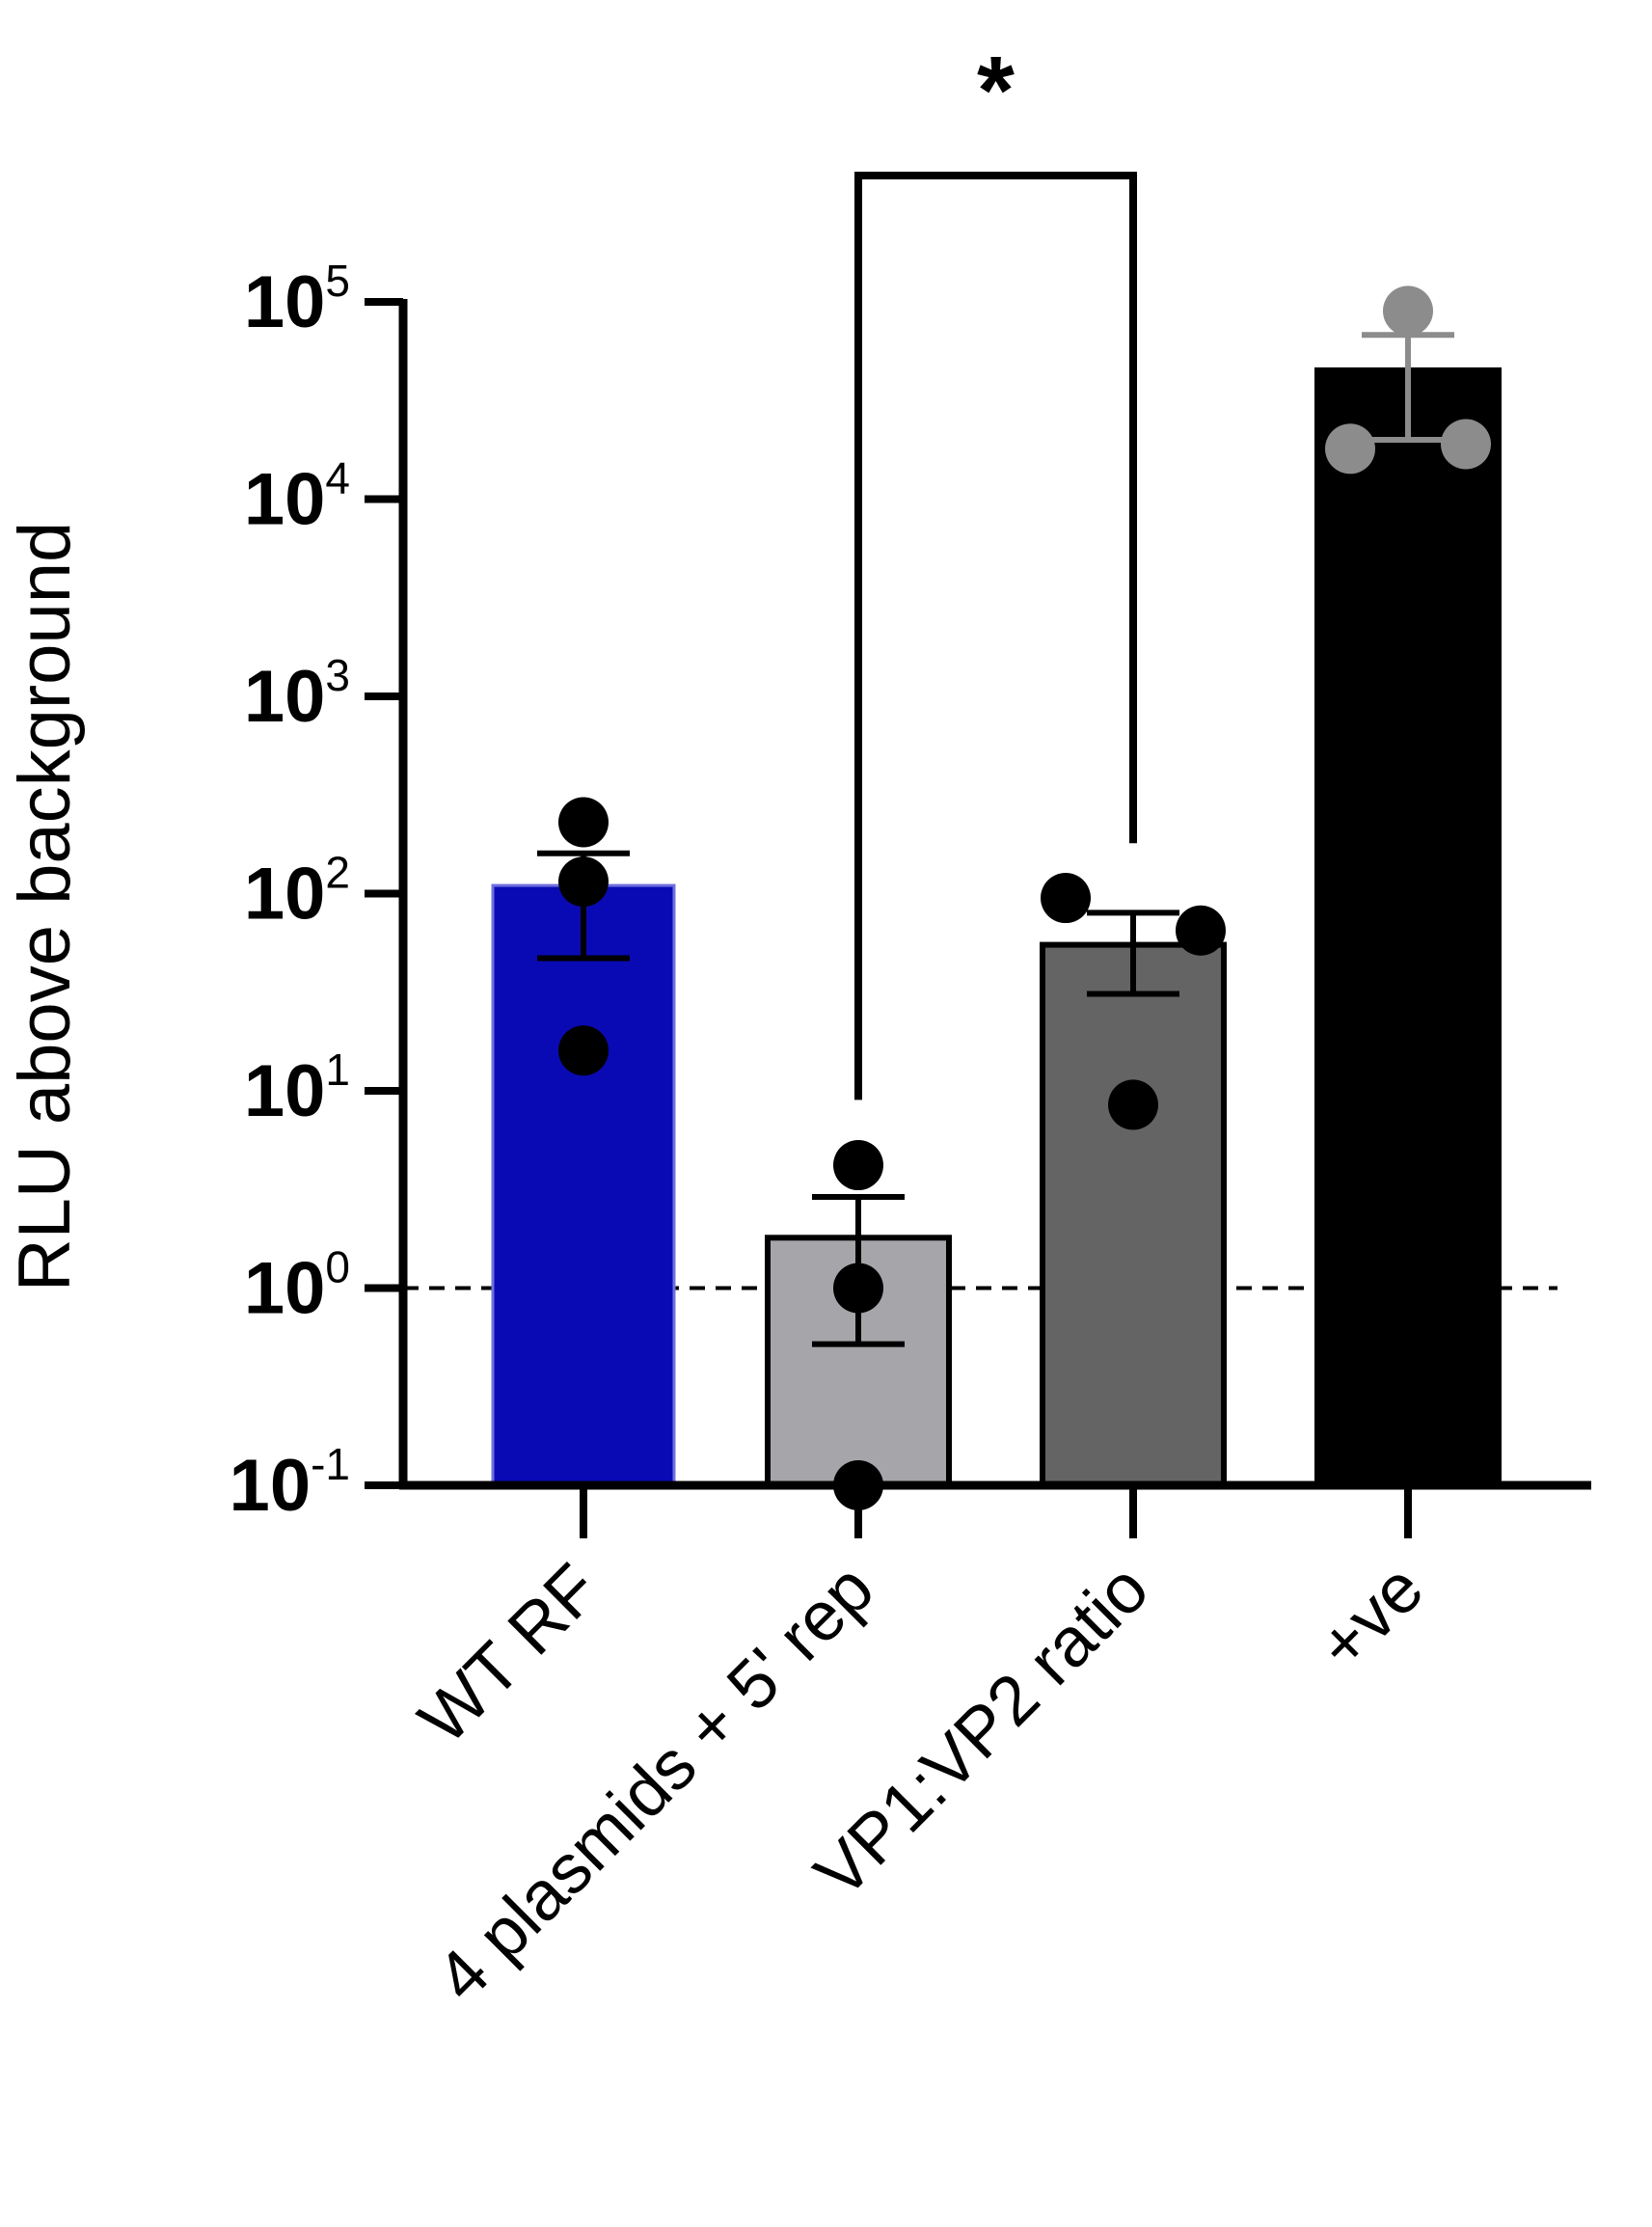 The image size is (1652, 2227). What do you see at coordinates (996, 91) in the screenshot?
I see `significance-label: *` at bounding box center [996, 91].